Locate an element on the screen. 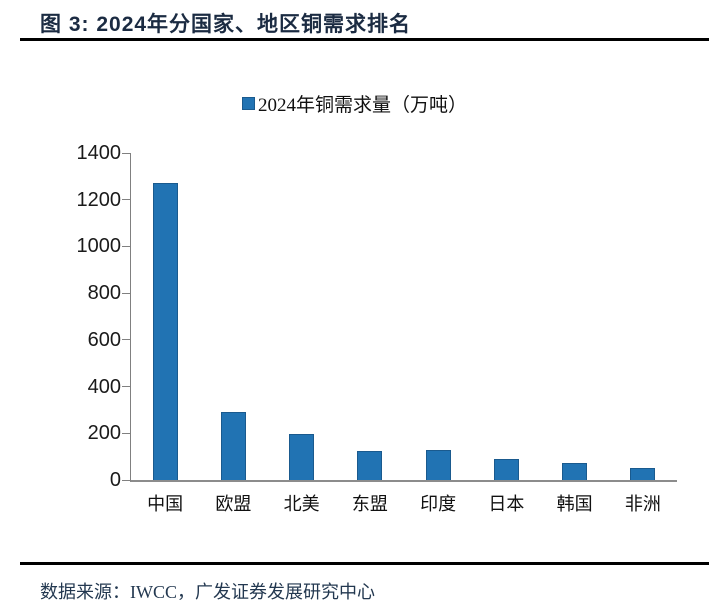 Image resolution: width=709 pixels, height=613 pixels. source-divider-line is located at coordinates (364, 563).